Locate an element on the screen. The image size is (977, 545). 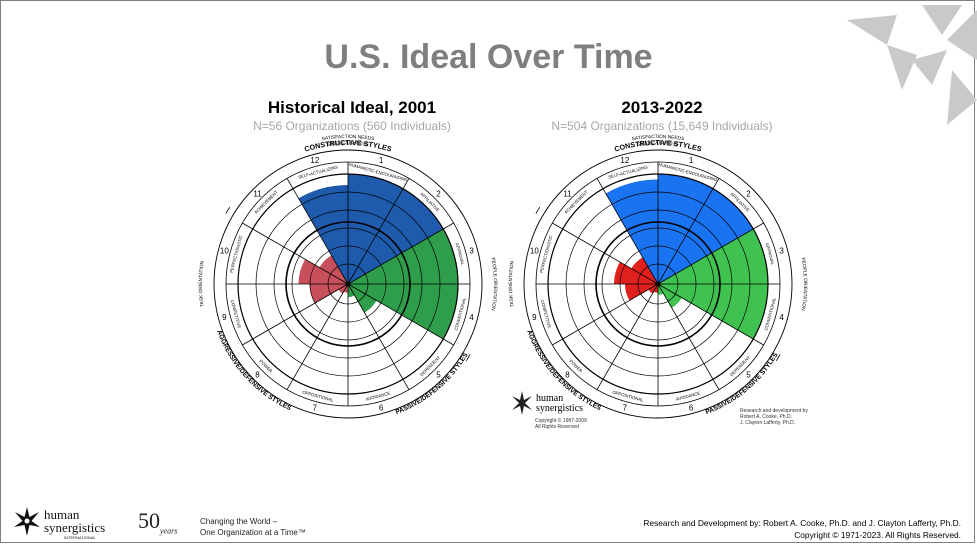
panel-2-mini-logo: human synergistics is located at coordinates (547, 403).